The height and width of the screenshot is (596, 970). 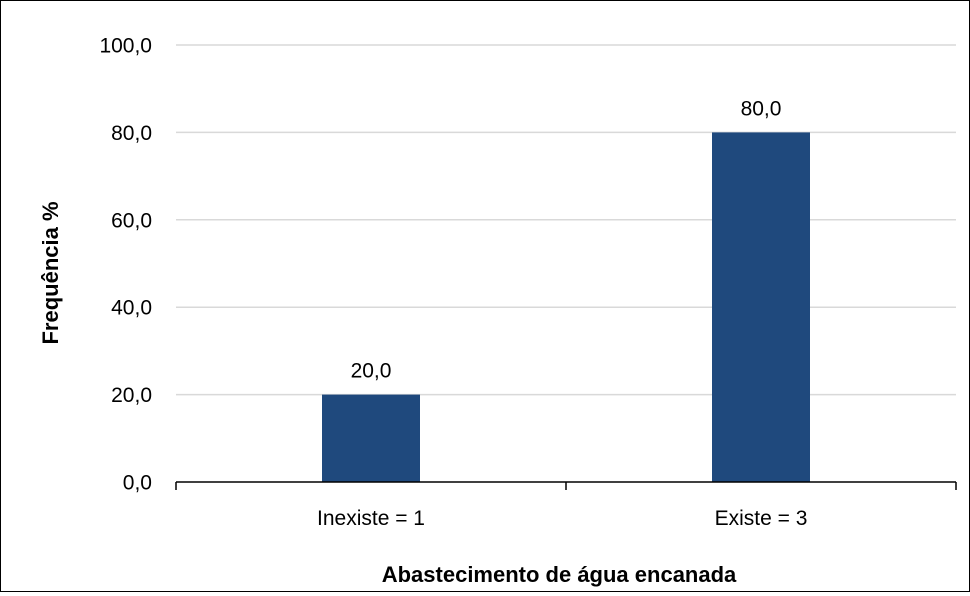 I want to click on x-category-label: Inexiste = 1, so click(x=371, y=518).